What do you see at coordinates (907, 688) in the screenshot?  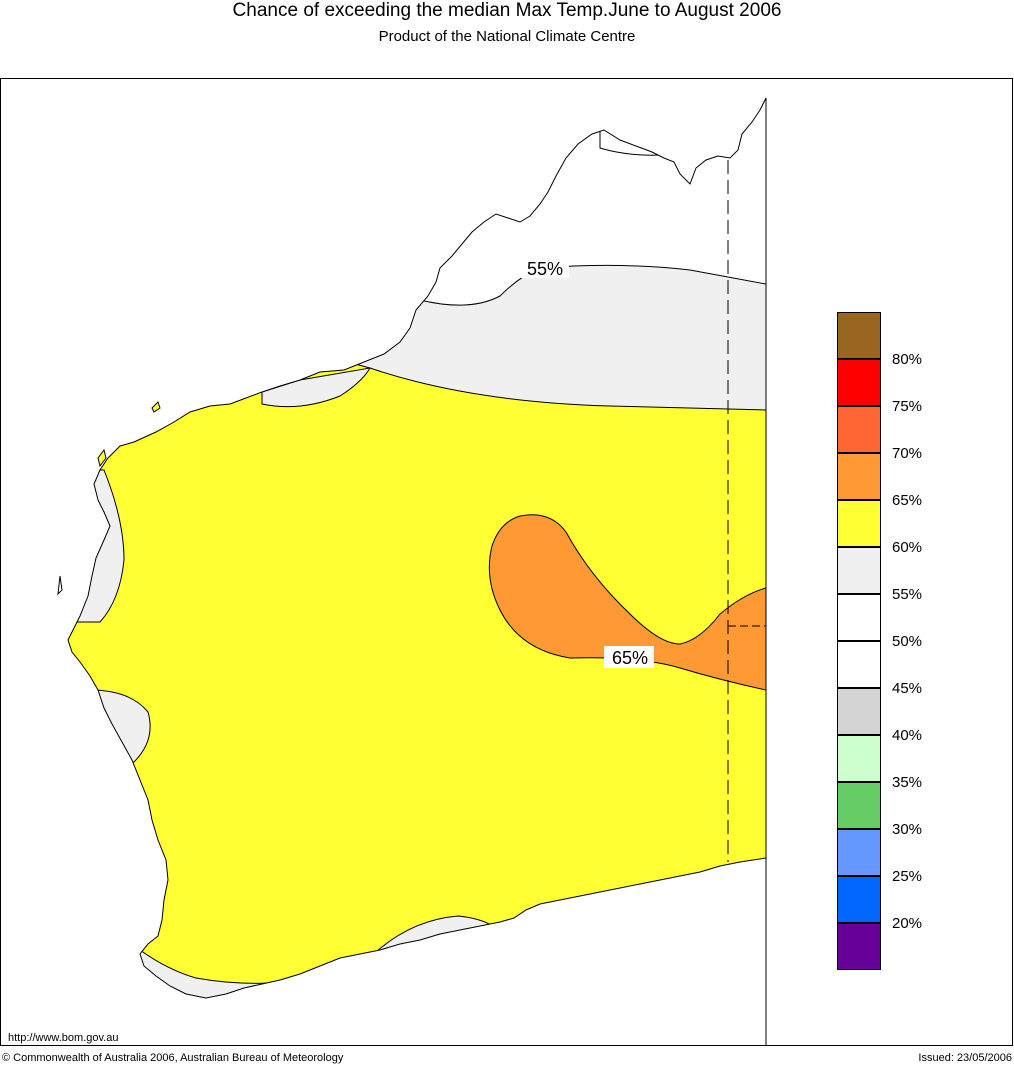 I see `legend-label: 45%` at bounding box center [907, 688].